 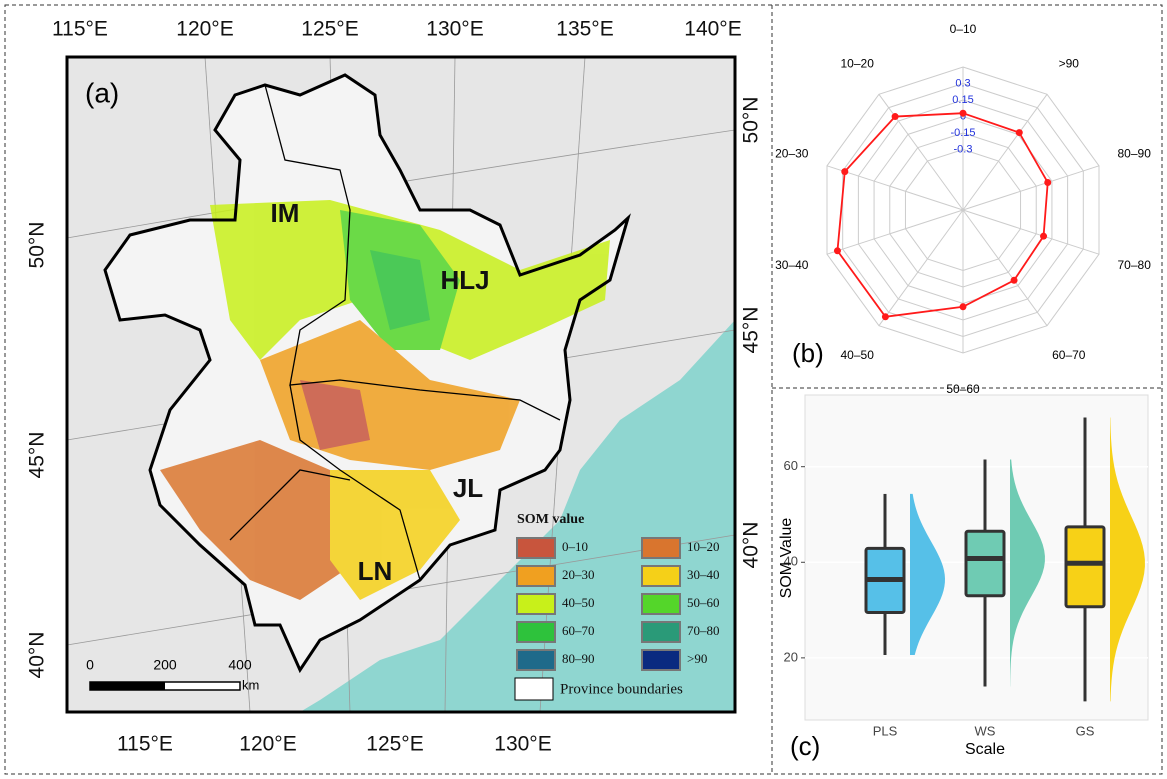 What do you see at coordinates (534, 689) in the screenshot?
I see `boundary-swatch` at bounding box center [534, 689].